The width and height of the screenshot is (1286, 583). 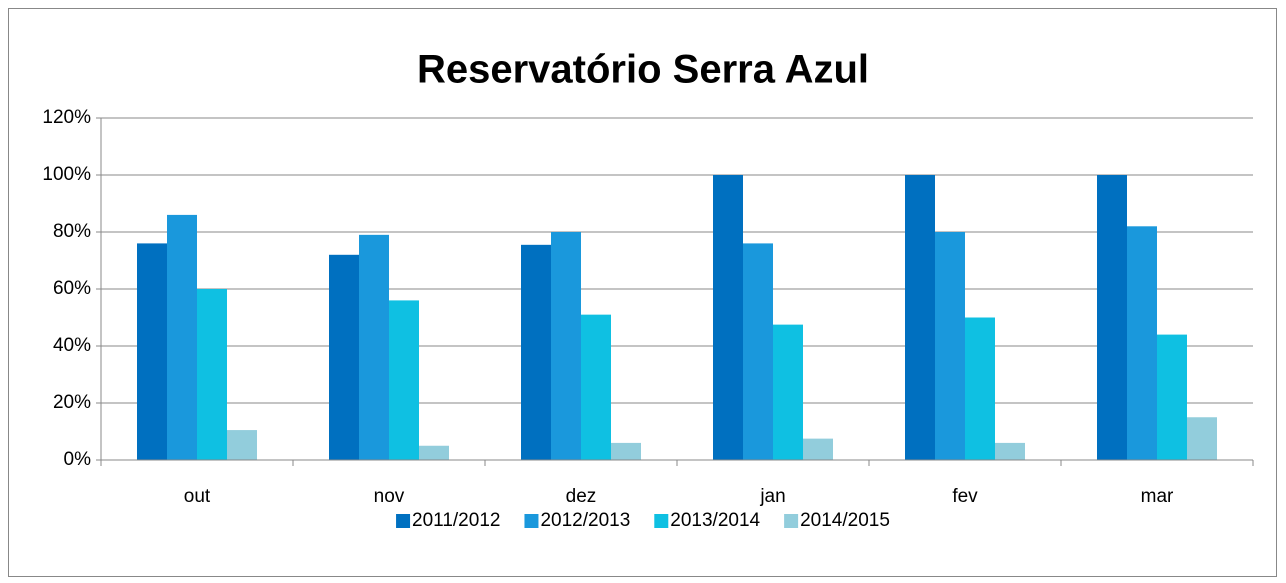 I want to click on y-tick-label: 80%, so click(x=72, y=231).